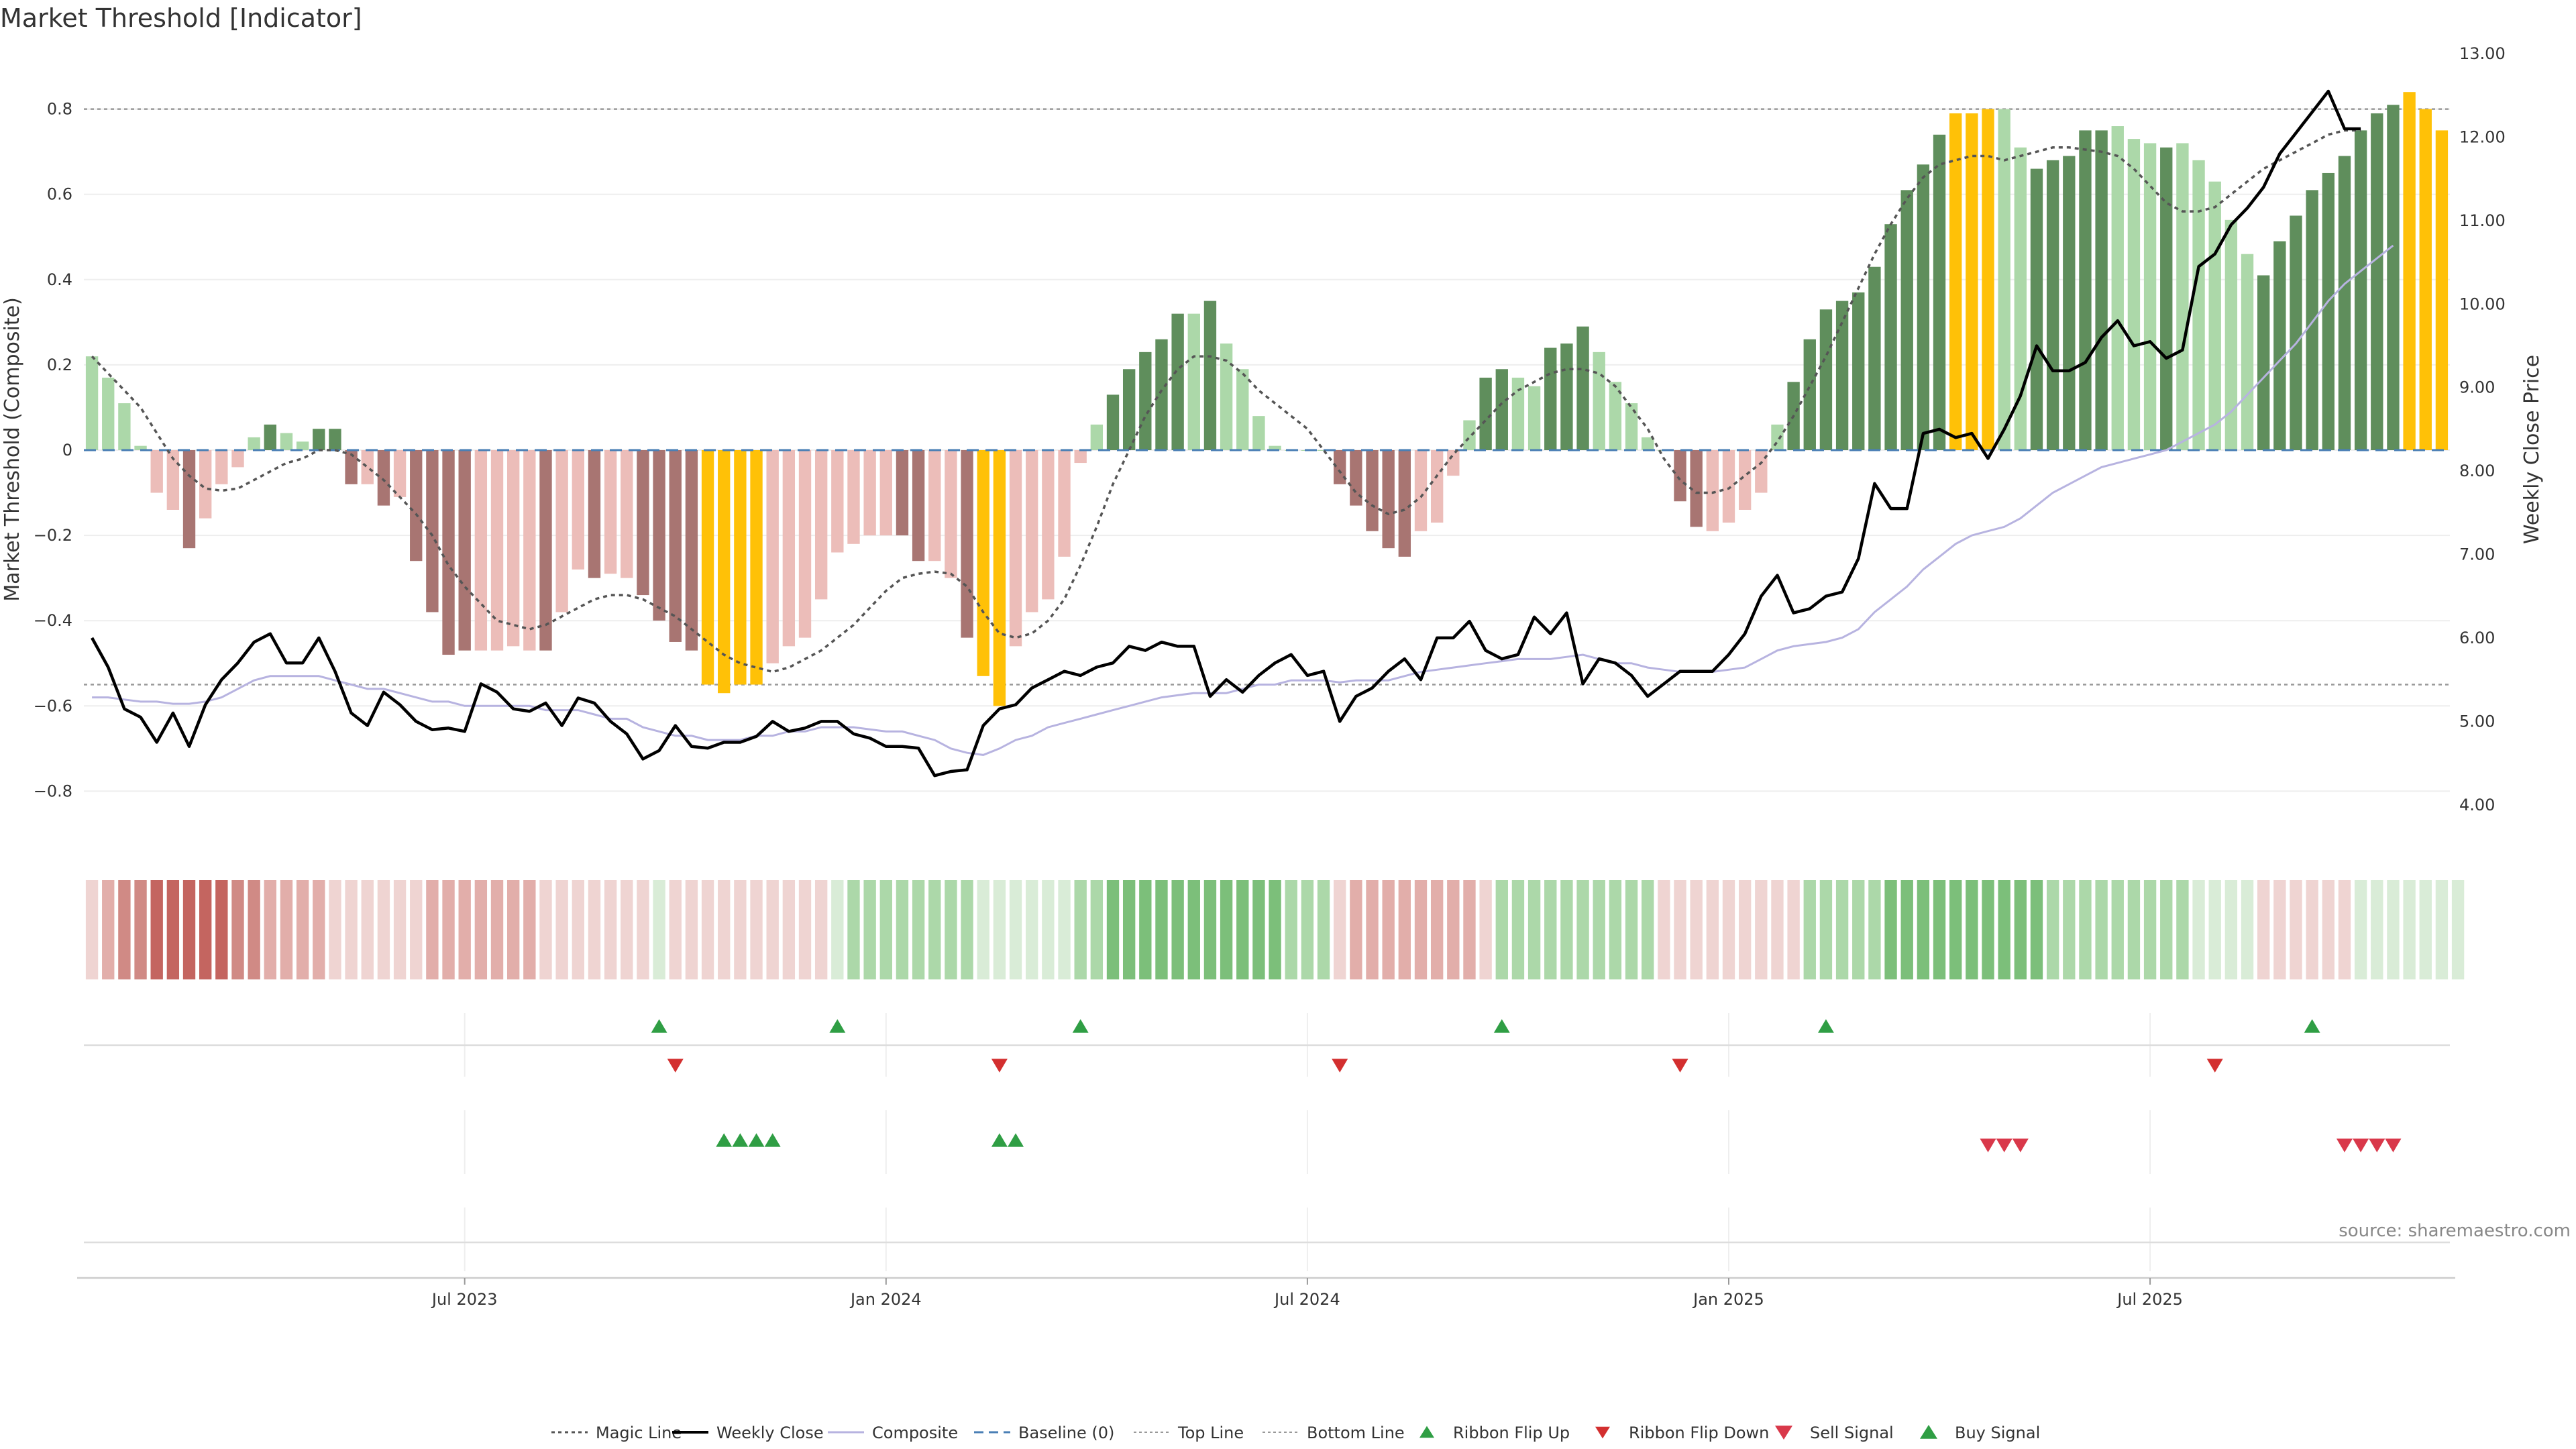 The width and height of the screenshot is (2576, 1449). I want to click on x-tick-label: Jul 2025, so click(2149, 1299).